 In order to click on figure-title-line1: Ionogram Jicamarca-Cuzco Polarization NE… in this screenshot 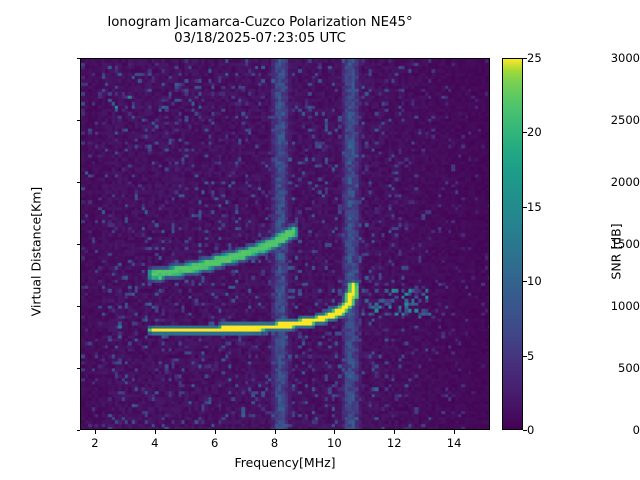, I will do `click(260, 22)`.